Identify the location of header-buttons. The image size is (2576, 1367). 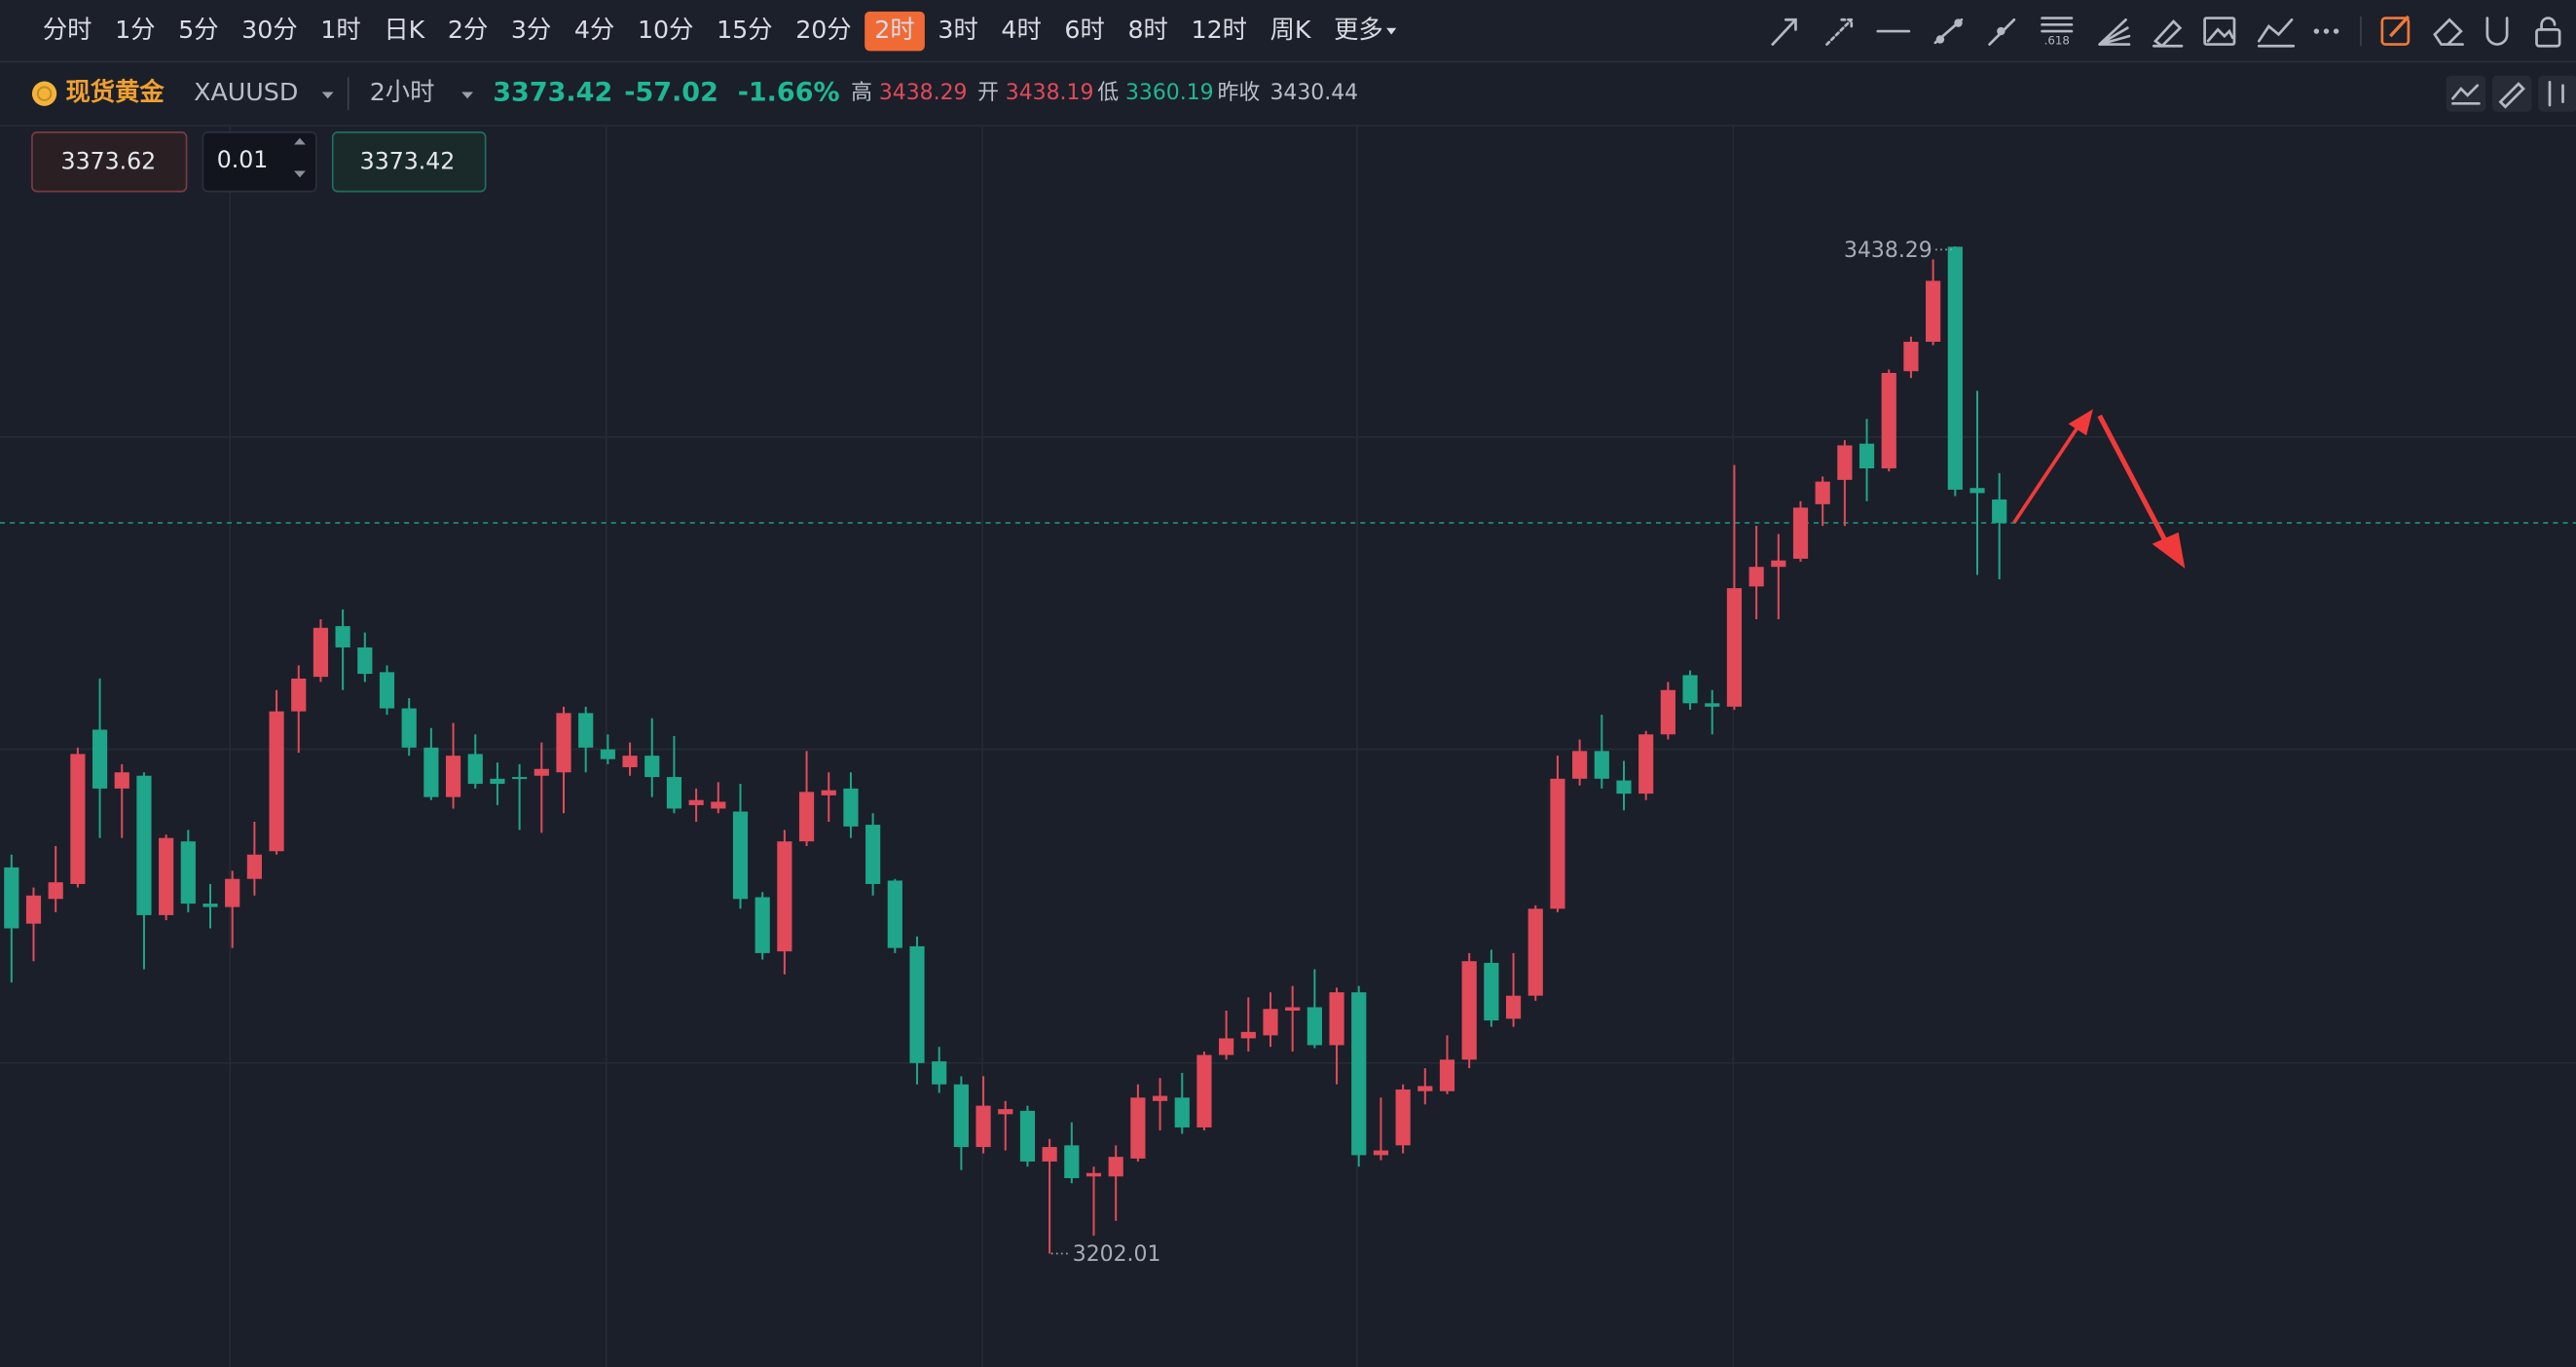
(2511, 94).